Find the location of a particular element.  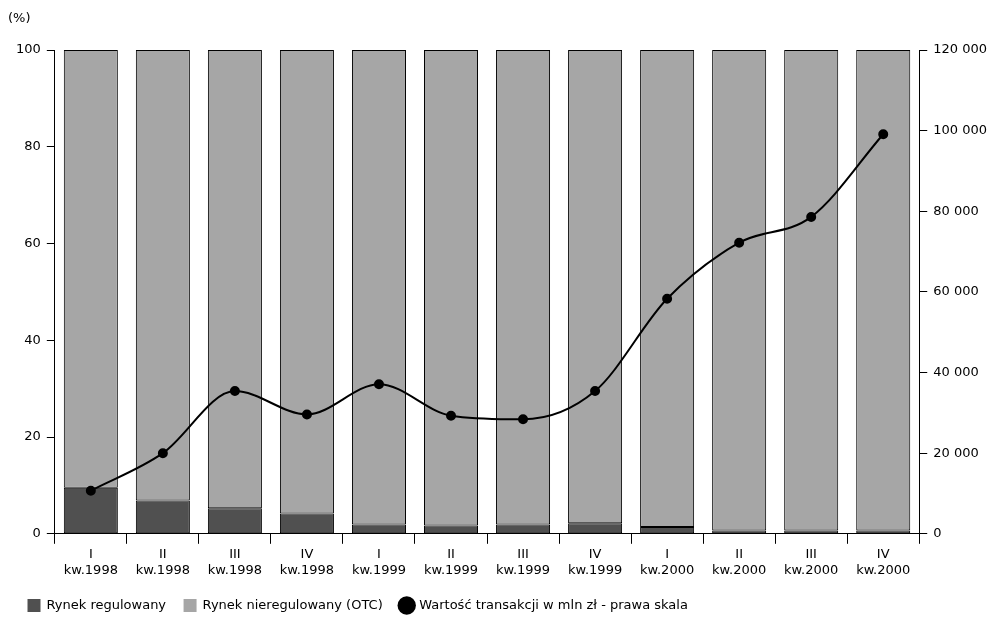

y-axis-title: (%) is located at coordinates (19, 17).